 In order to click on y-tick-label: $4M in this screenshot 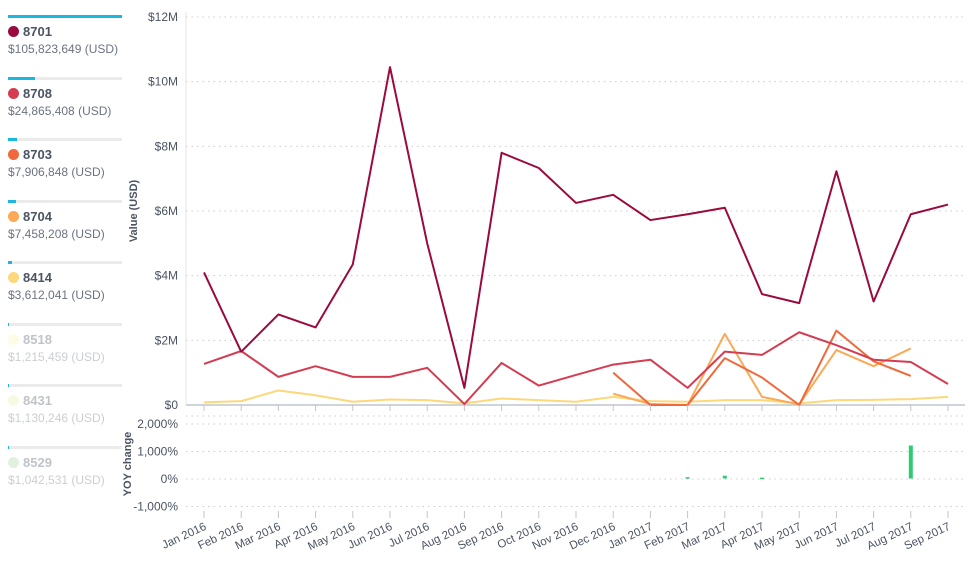, I will do `click(166, 276)`.